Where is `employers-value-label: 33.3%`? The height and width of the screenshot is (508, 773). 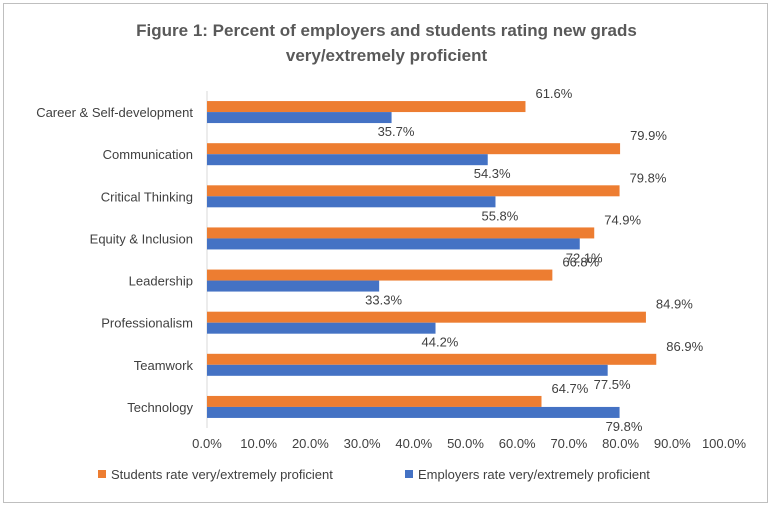
employers-value-label: 33.3% is located at coordinates (383, 300).